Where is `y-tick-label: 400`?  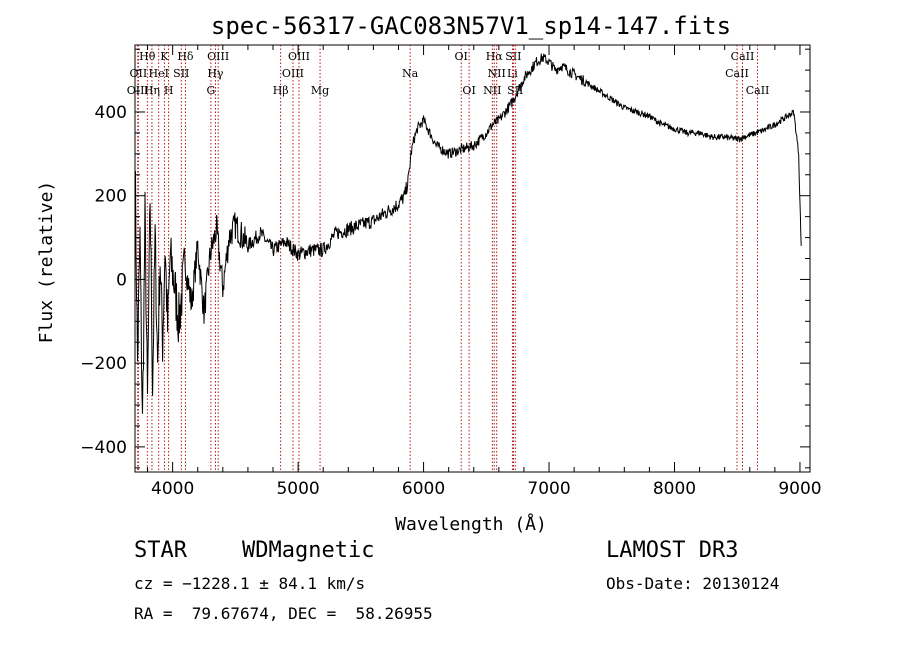 y-tick-label: 400 is located at coordinates (111, 113).